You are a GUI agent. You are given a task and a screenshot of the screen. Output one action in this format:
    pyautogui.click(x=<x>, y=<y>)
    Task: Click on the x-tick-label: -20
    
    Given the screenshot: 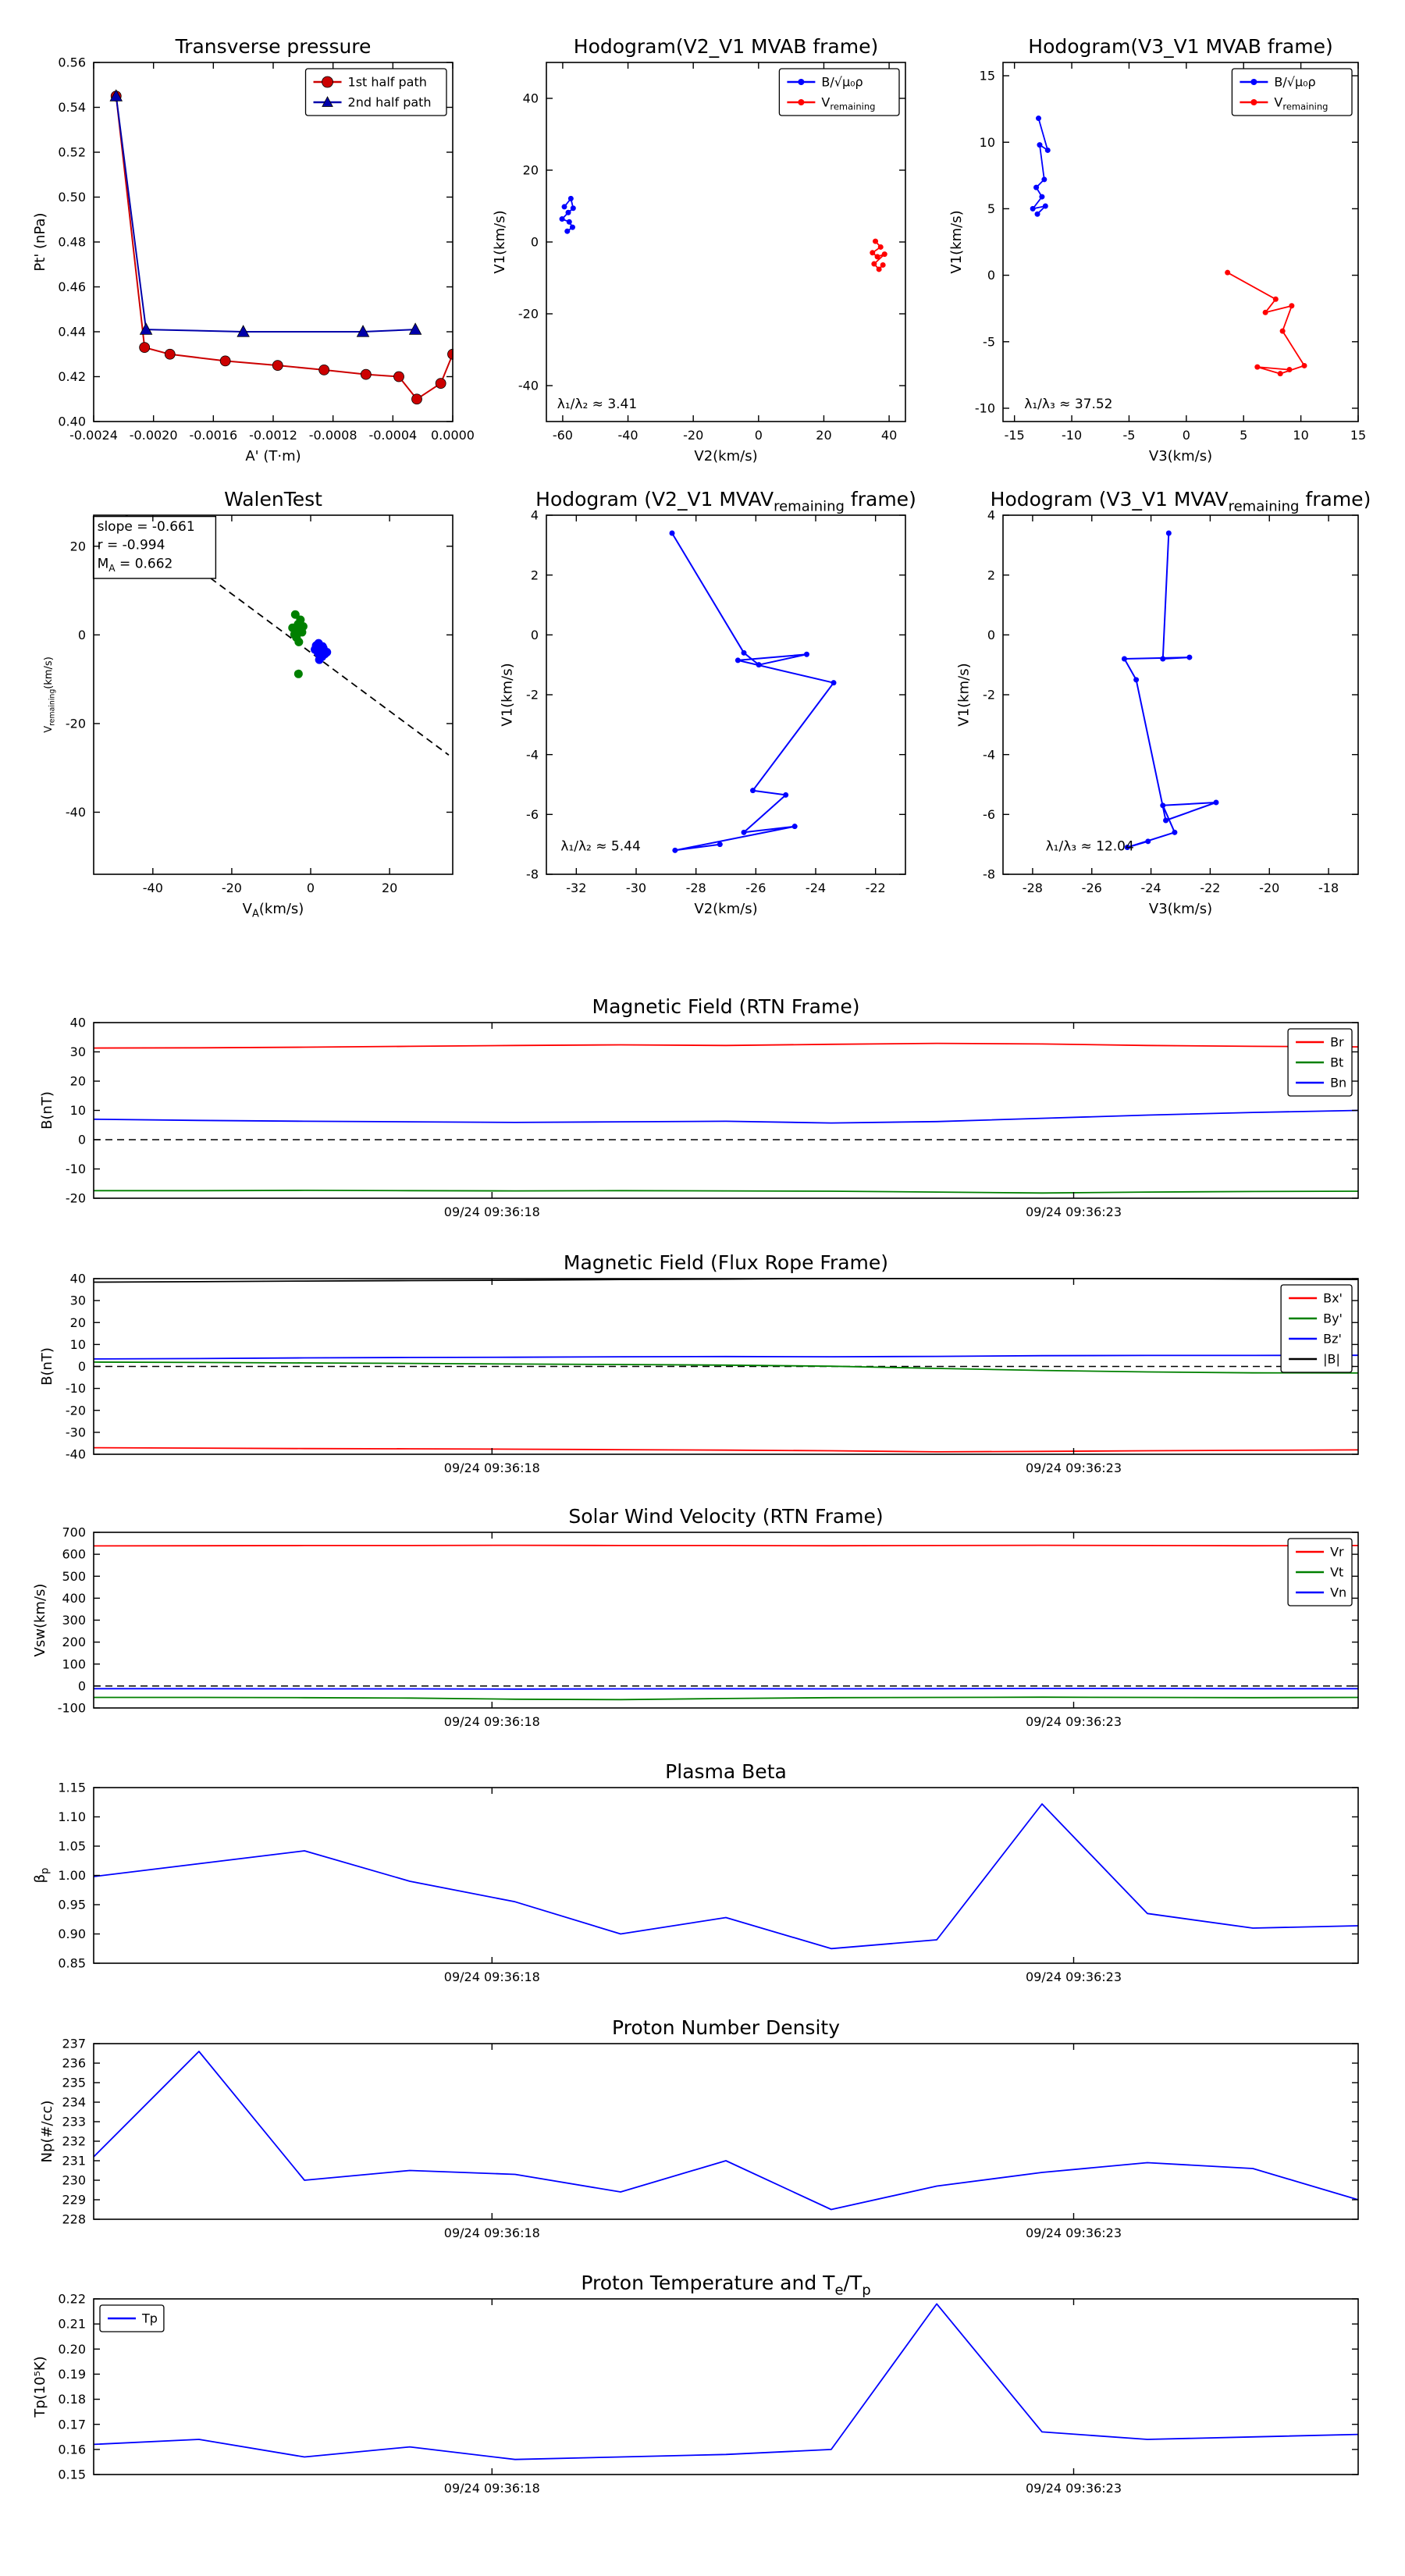 What is the action you would take?
    pyautogui.click(x=1269, y=888)
    